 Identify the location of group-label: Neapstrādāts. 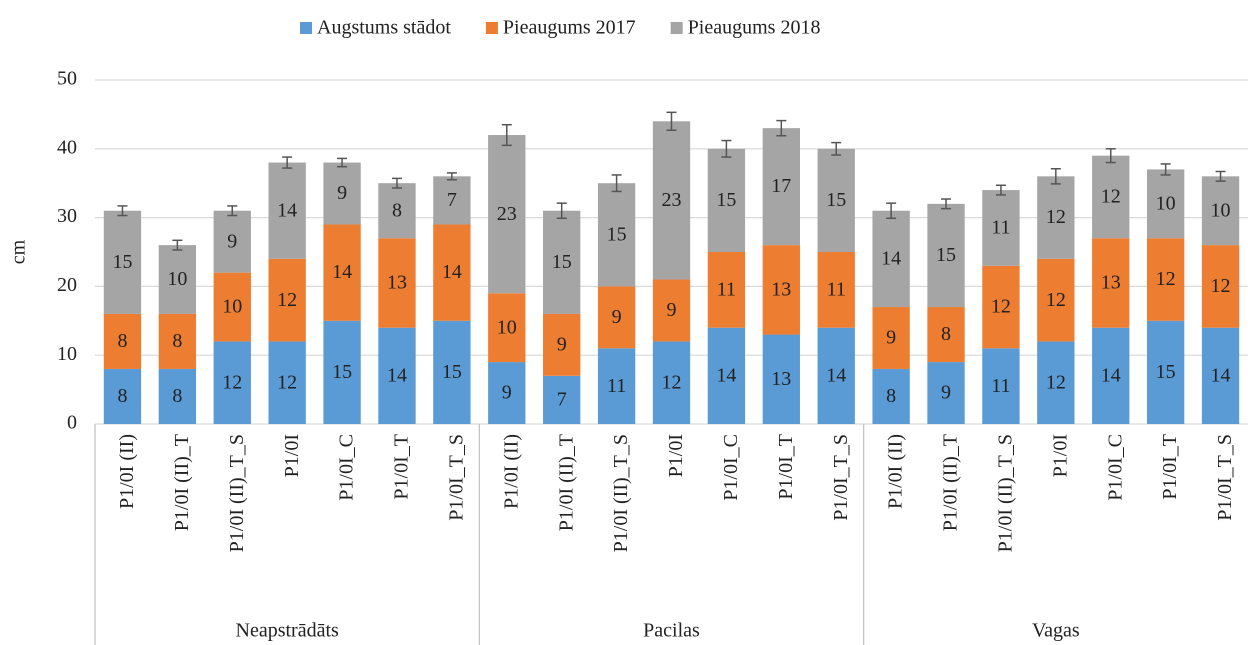
(288, 631).